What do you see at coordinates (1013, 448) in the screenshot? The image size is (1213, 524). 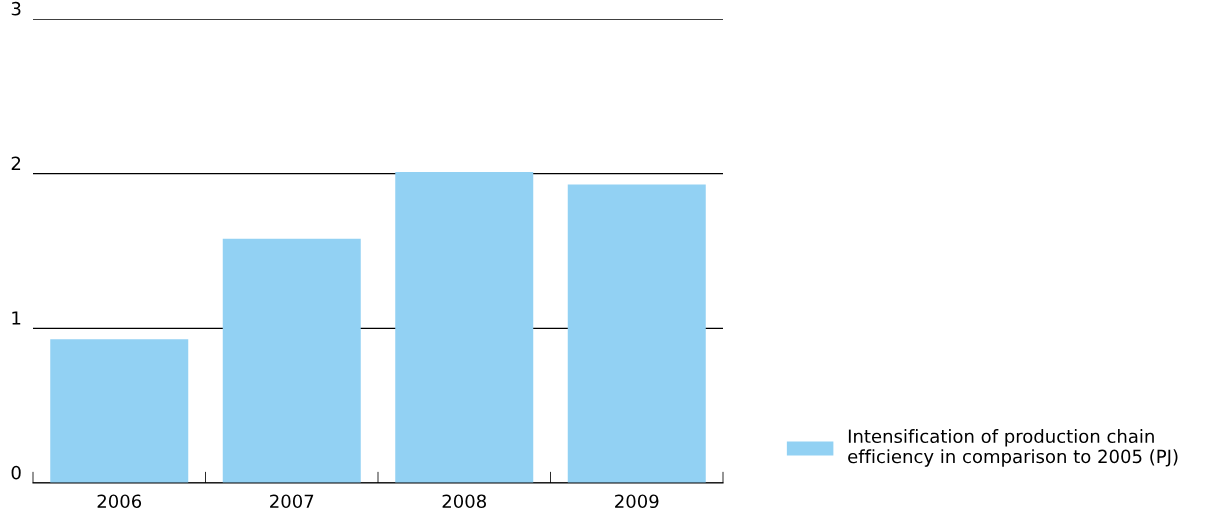 I see `legend-label: Intensification of production chain efficiency in comparison to 2005 (PJ)` at bounding box center [1013, 448].